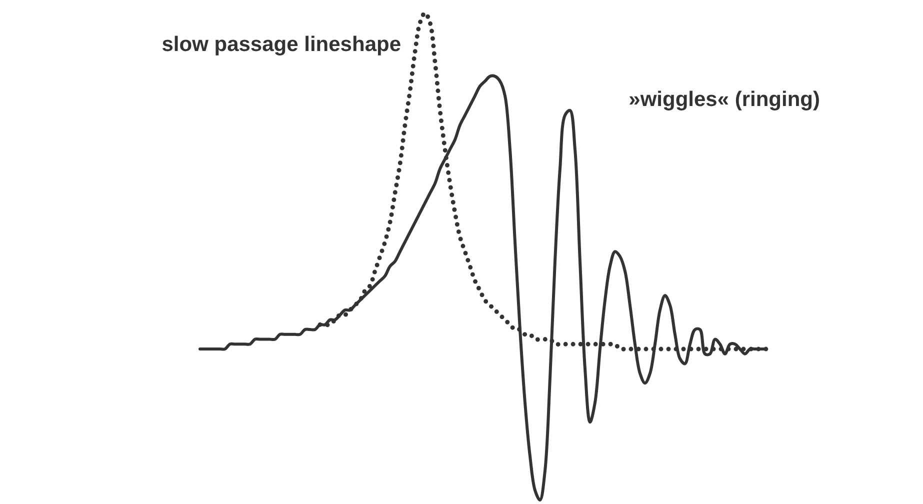 This screenshot has height=504, width=923. I want to click on series-label: slow passage lineshape, so click(281, 44).